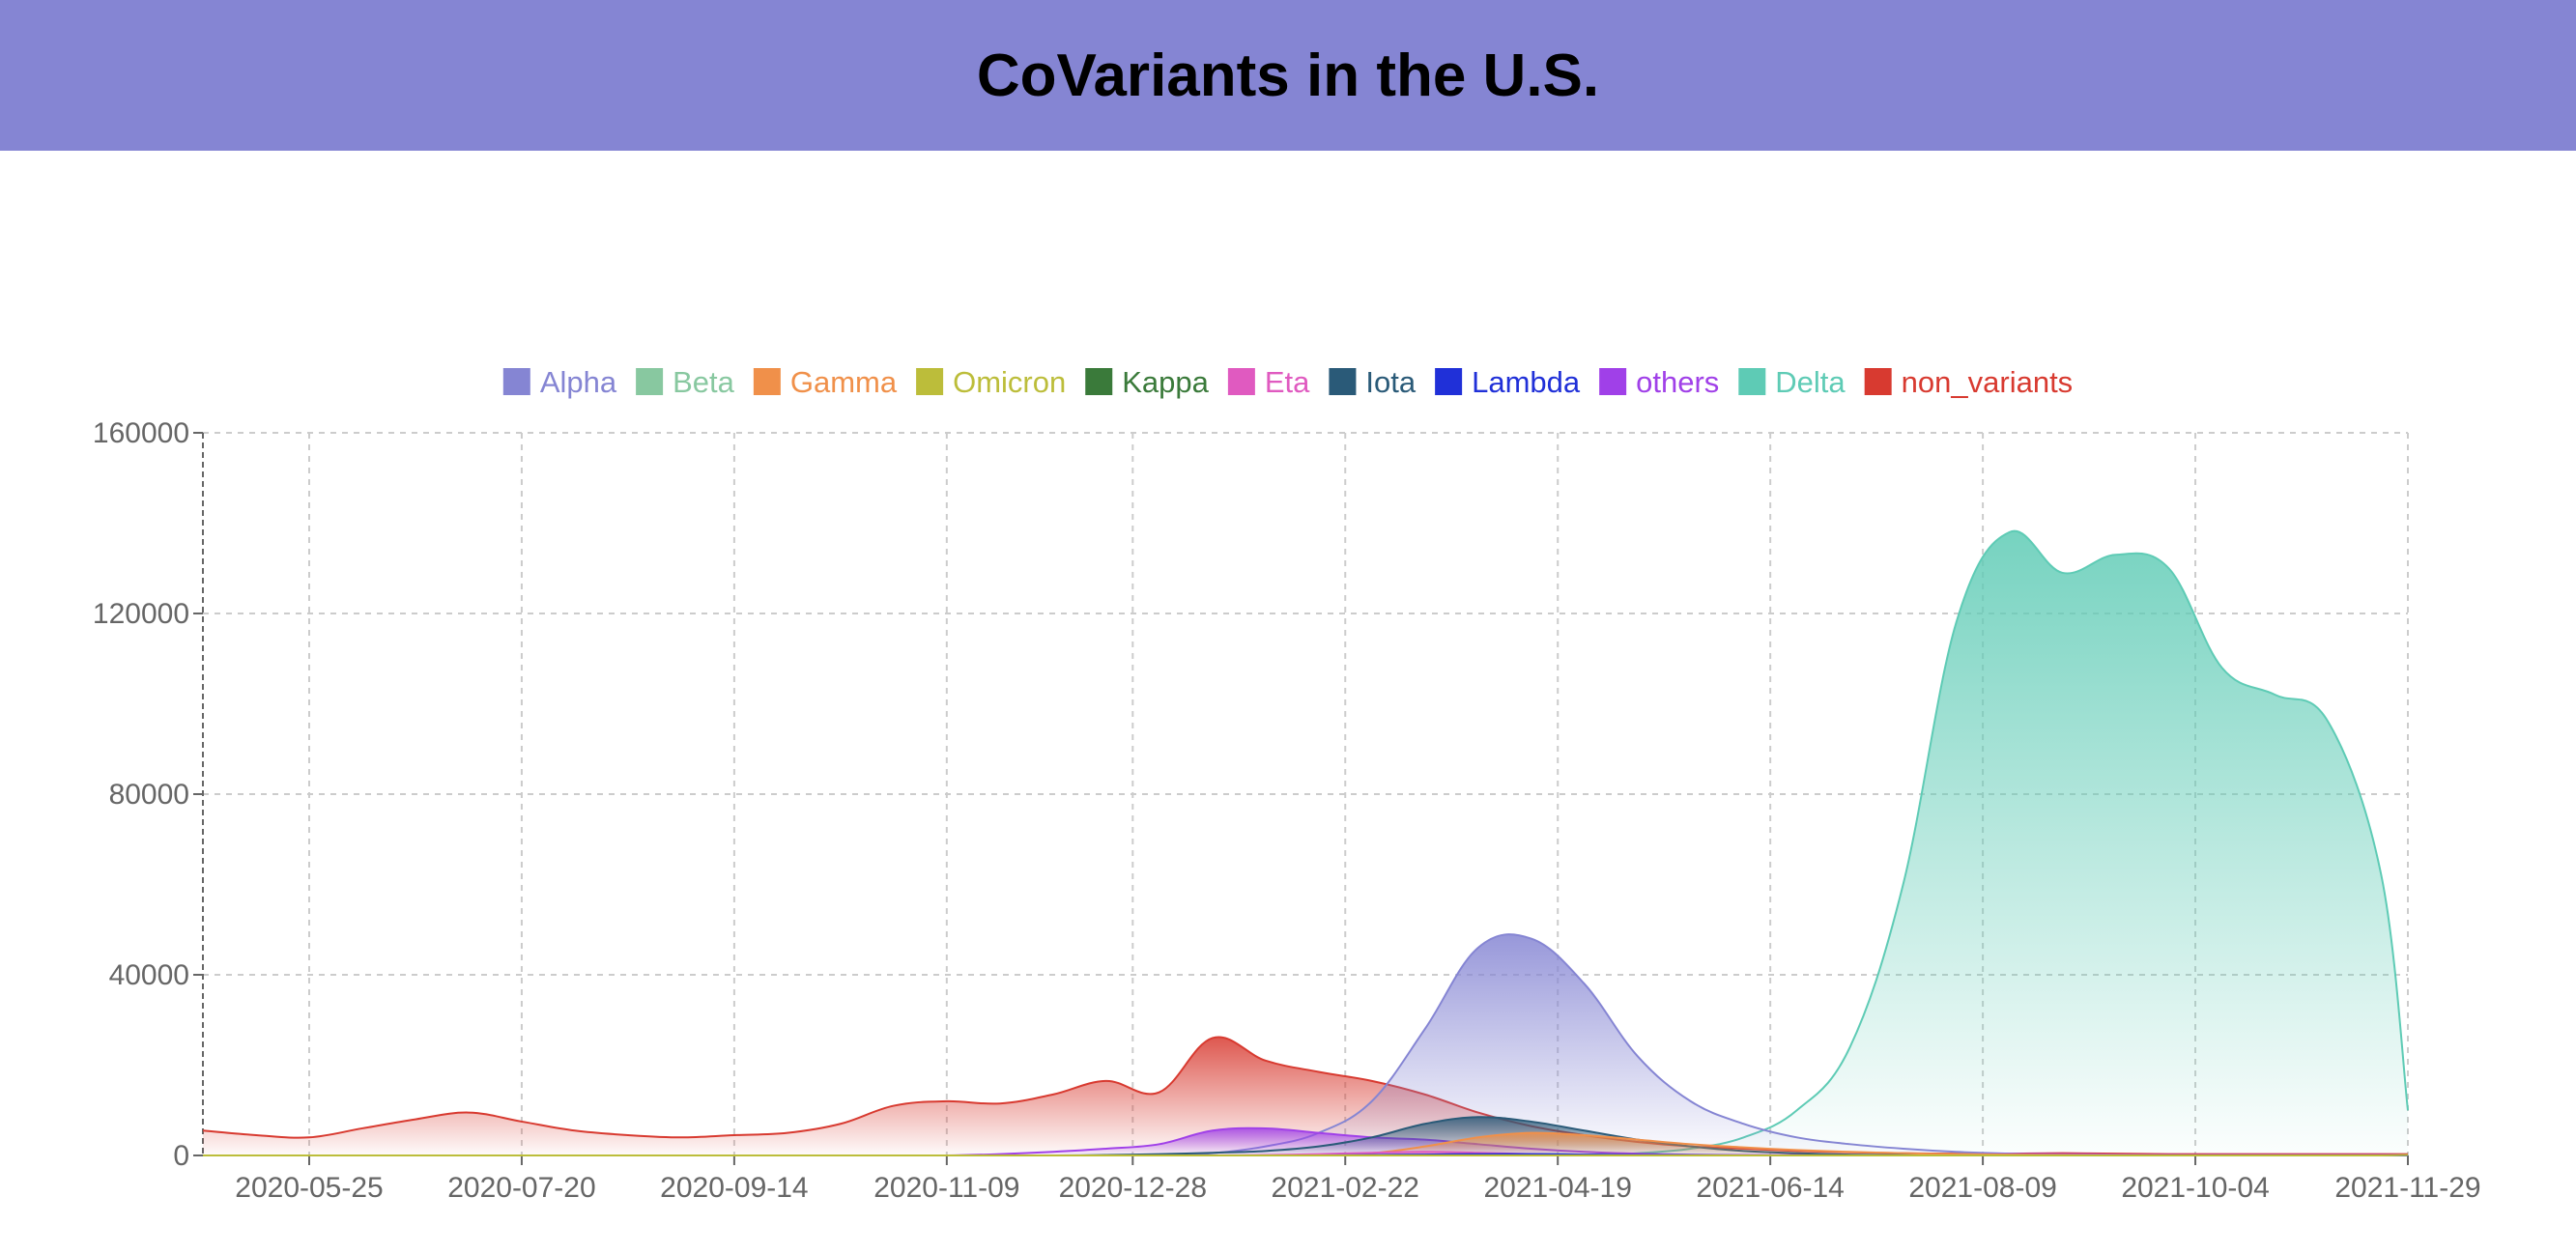 This screenshot has height=1254, width=2576. I want to click on legend-label: Iota, so click(1391, 382).